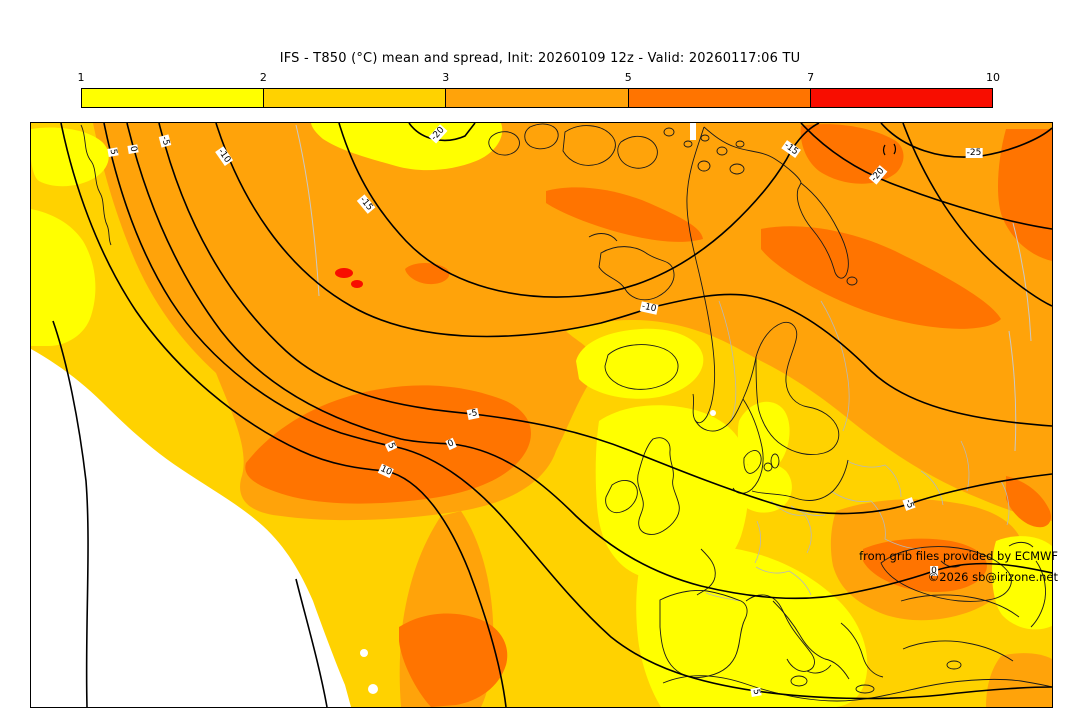  Describe the element at coordinates (628, 77) in the screenshot. I see `colorbar-tick-5: 5` at that location.